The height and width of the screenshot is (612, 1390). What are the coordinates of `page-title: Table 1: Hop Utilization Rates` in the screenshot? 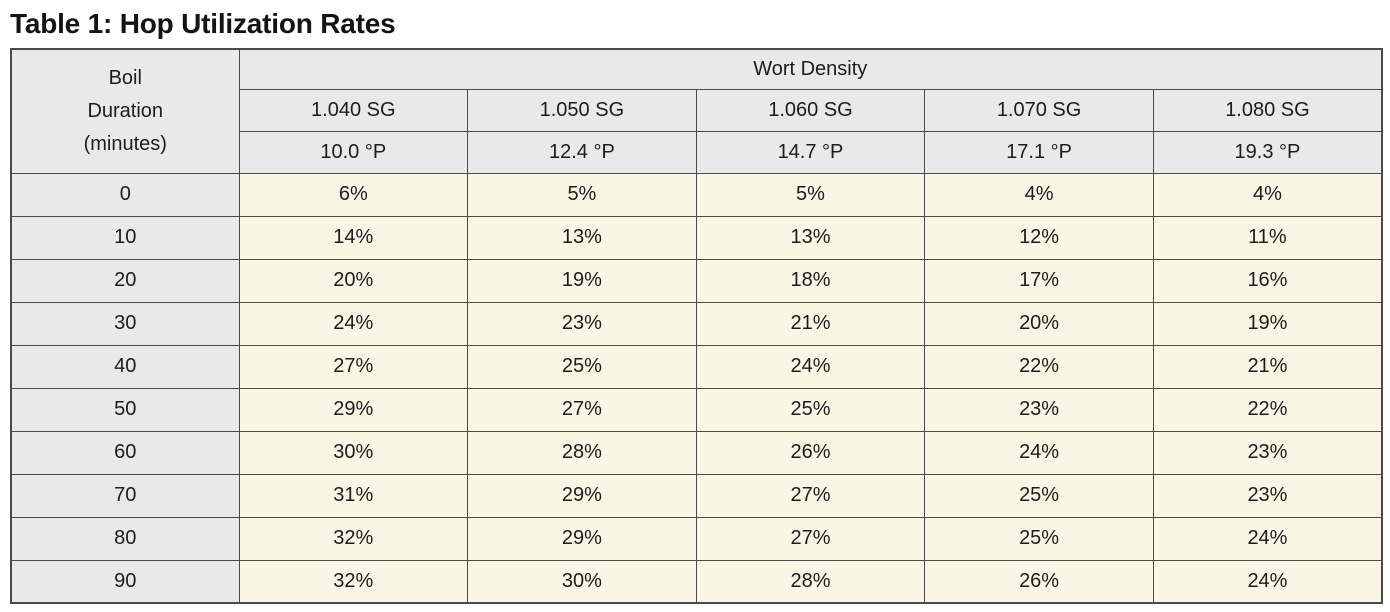 It's located at (203, 23).